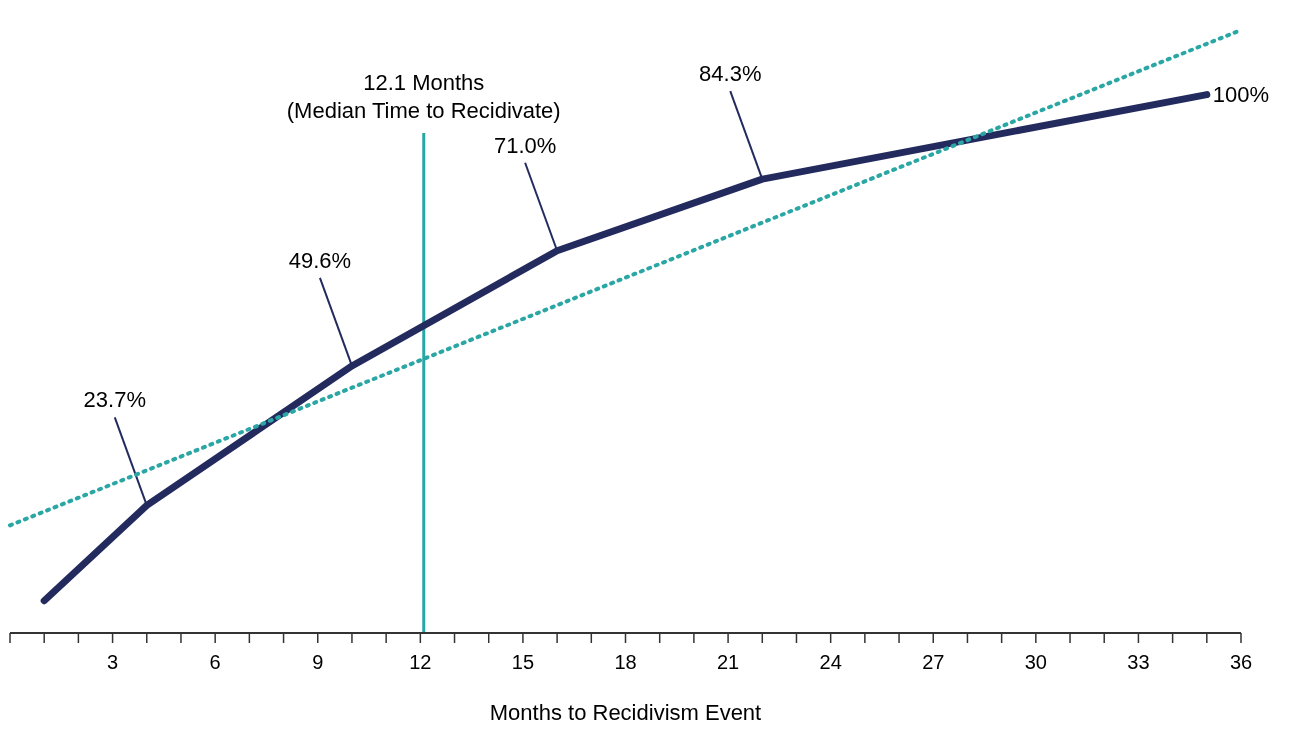  I want to click on data-label: 23.7%, so click(114, 400).